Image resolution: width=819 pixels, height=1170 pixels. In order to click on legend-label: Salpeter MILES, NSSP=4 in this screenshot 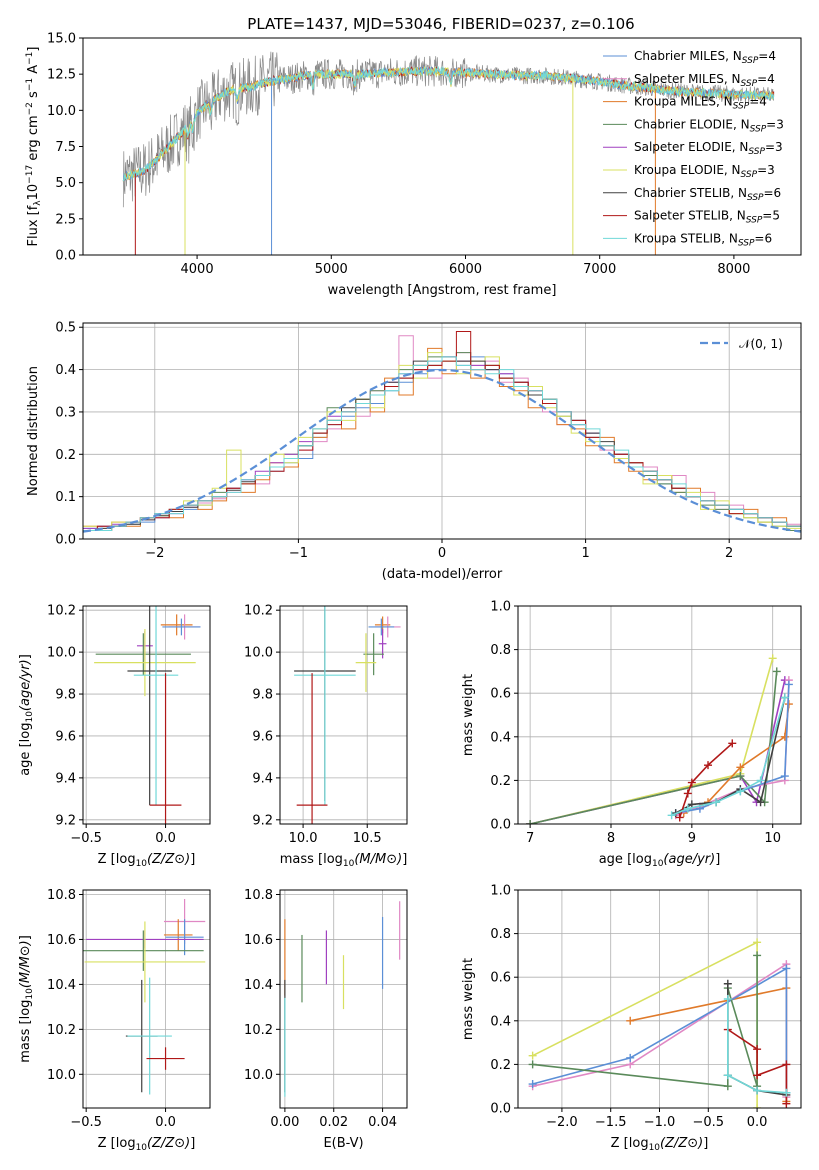, I will do `click(704, 80)`.